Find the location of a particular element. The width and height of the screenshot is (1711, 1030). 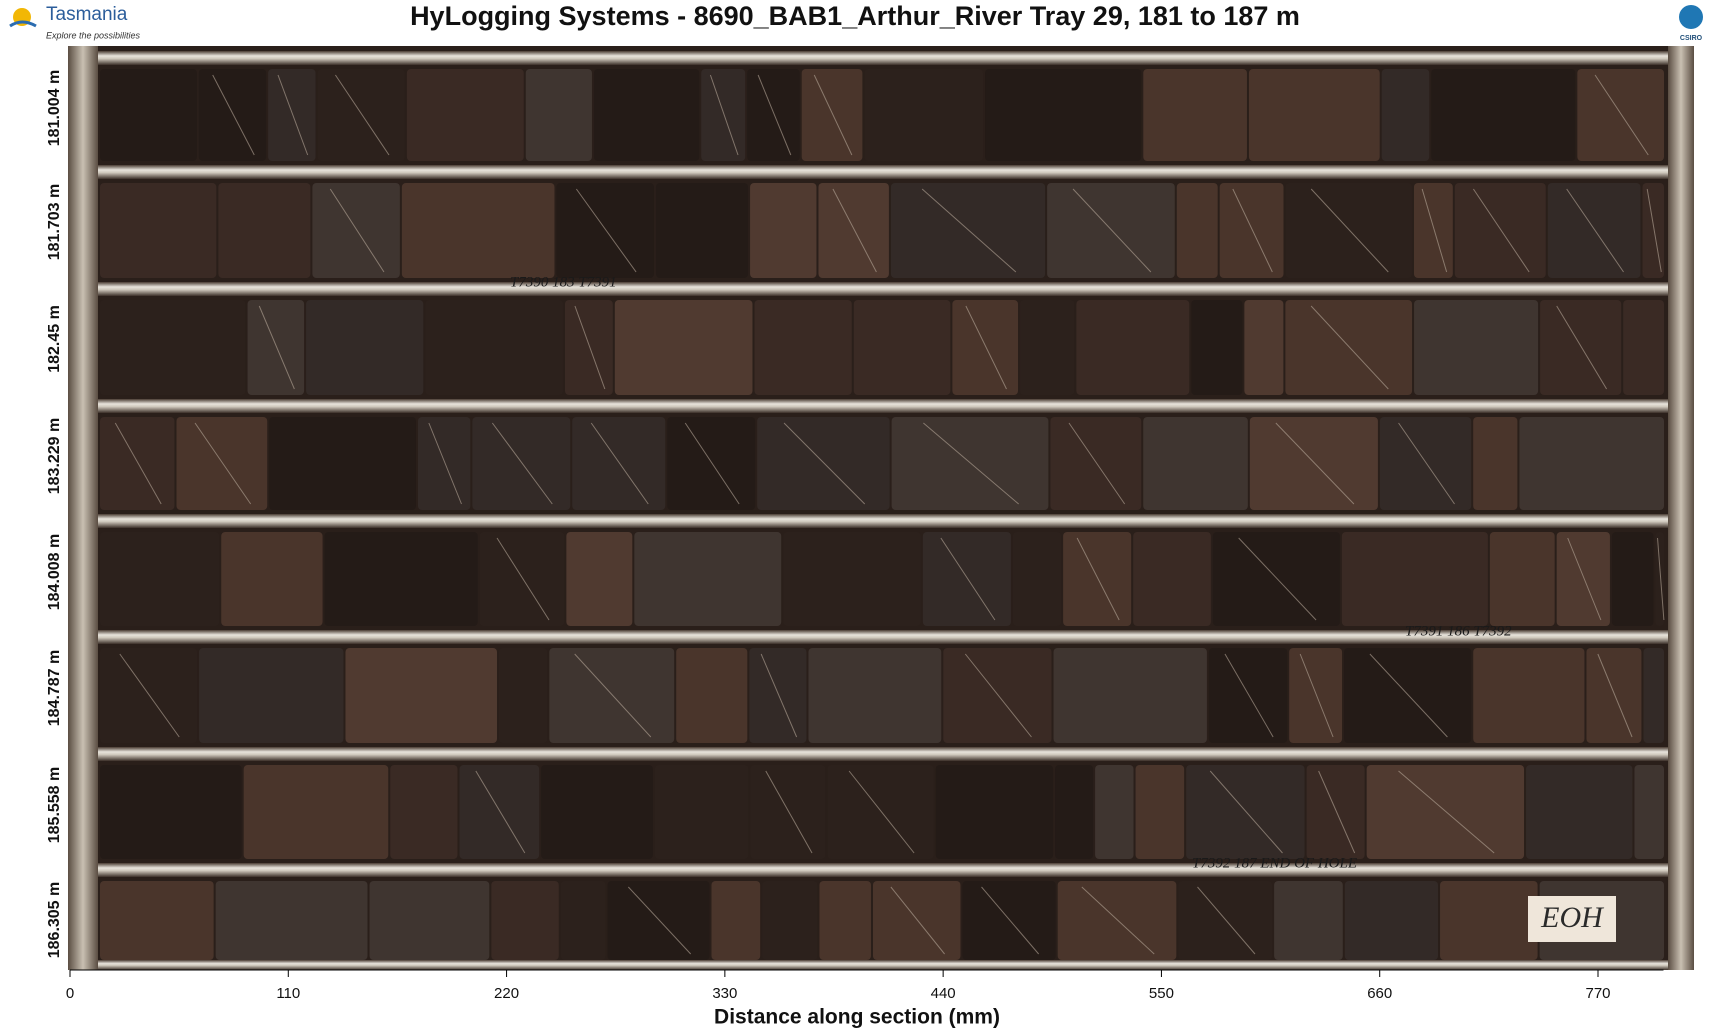

x-tick-label: 220 is located at coordinates (506, 993).